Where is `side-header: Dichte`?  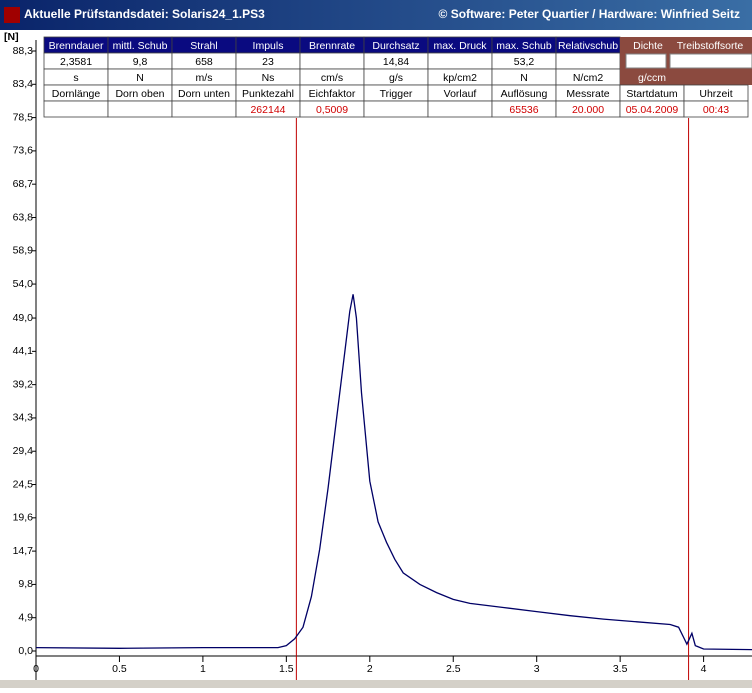
side-header: Dichte is located at coordinates (648, 46).